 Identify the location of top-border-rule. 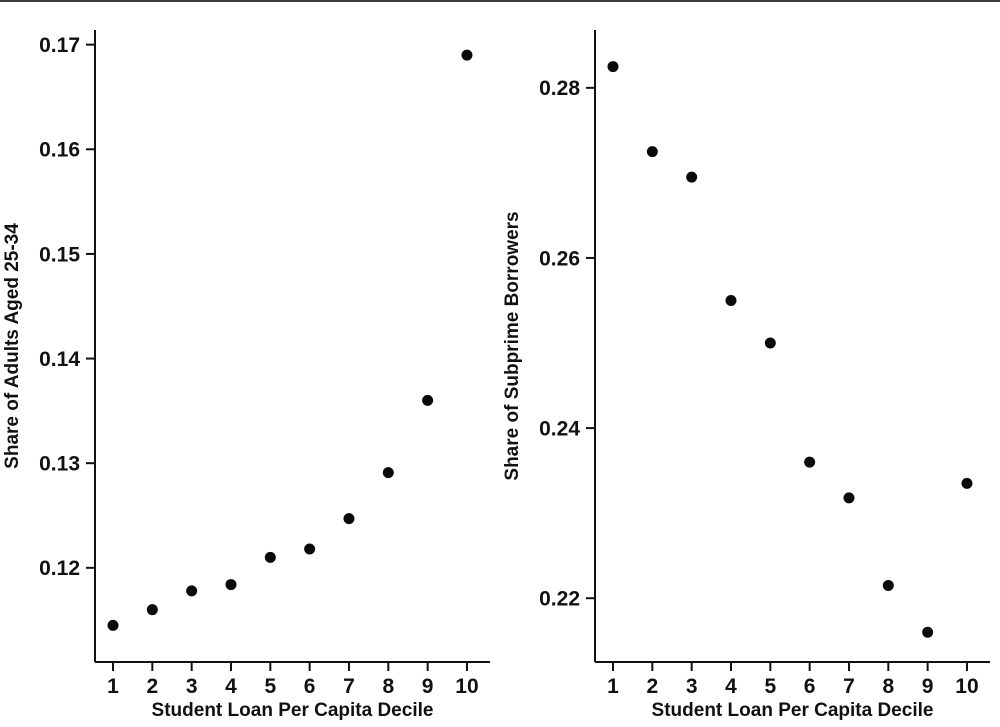
(500, 1).